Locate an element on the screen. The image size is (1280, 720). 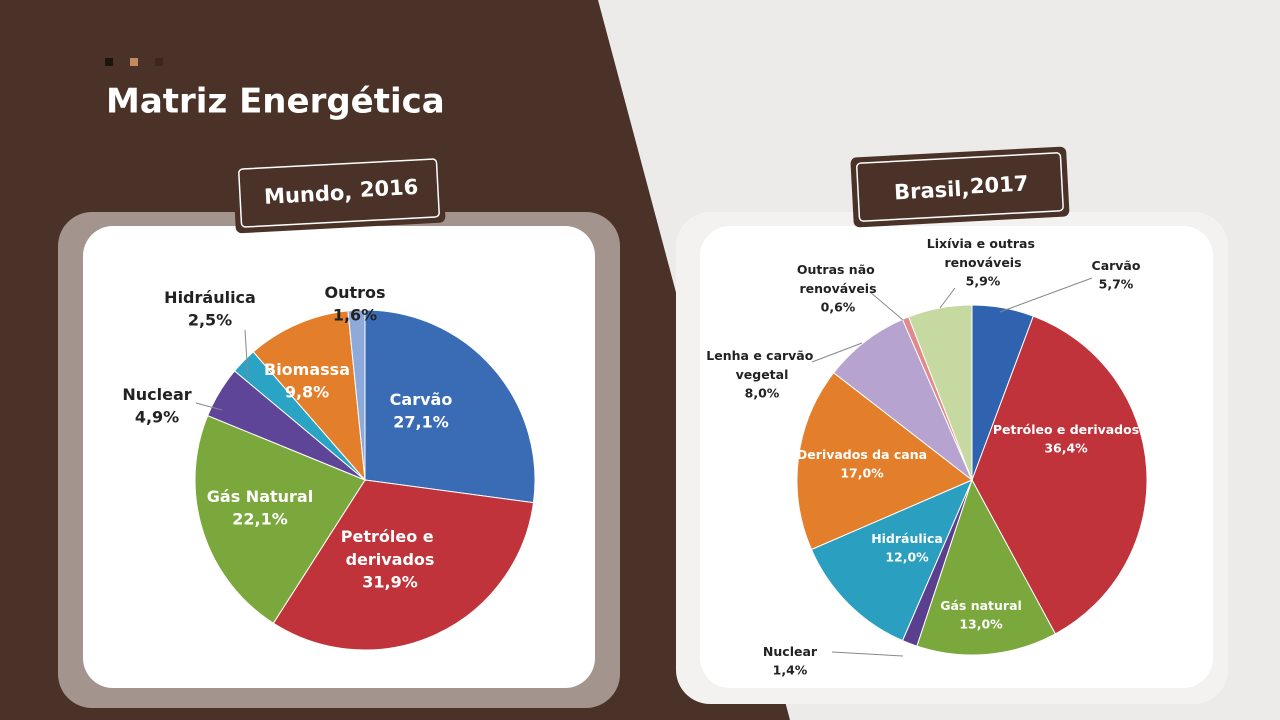
label-line: Petróleo e derivados is located at coordinates (1066, 429).